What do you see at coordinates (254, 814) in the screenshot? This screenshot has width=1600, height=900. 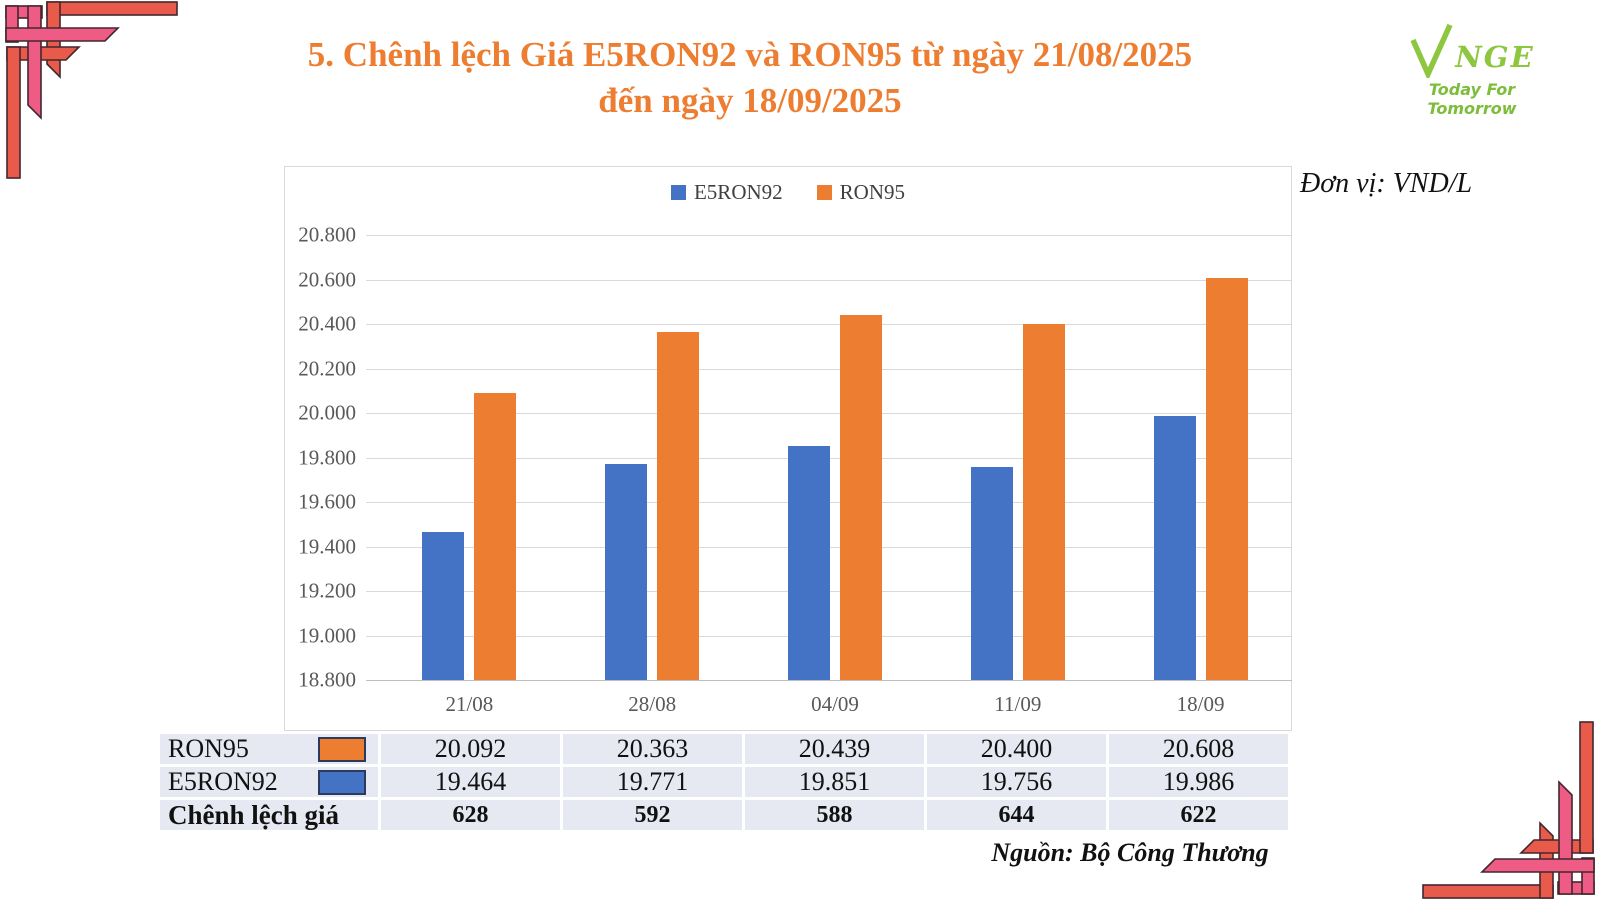 I see `table-row-label-text: Chênh lệch giá` at bounding box center [254, 814].